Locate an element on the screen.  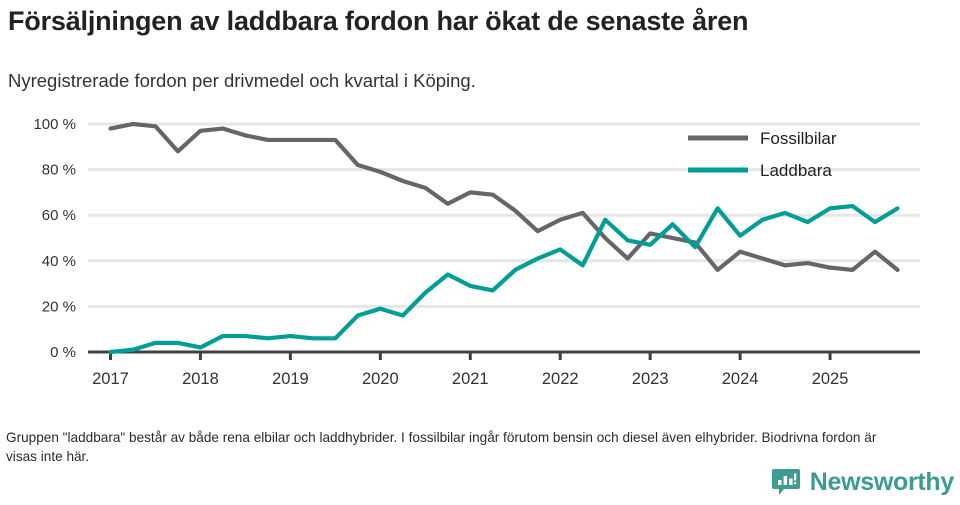
y-axis-tick-label: 100 % is located at coordinates (54, 124).